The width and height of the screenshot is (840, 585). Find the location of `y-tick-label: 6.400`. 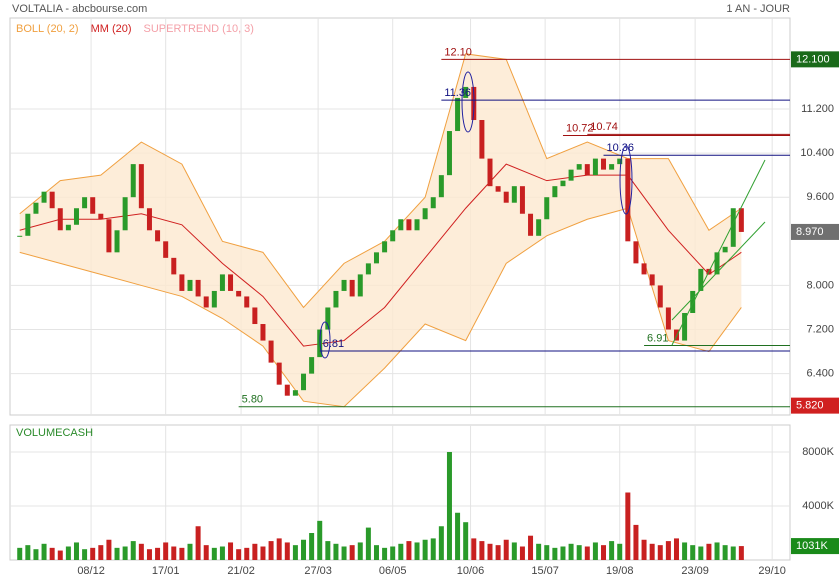

y-tick-label: 6.400 is located at coordinates (820, 374).